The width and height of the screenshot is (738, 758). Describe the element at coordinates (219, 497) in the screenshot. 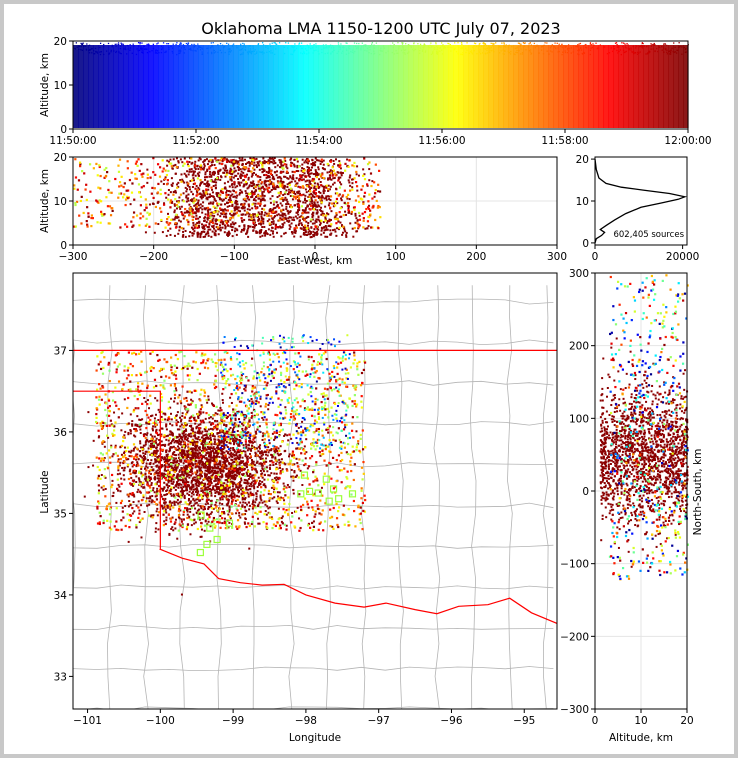

I see `county-line` at that location.